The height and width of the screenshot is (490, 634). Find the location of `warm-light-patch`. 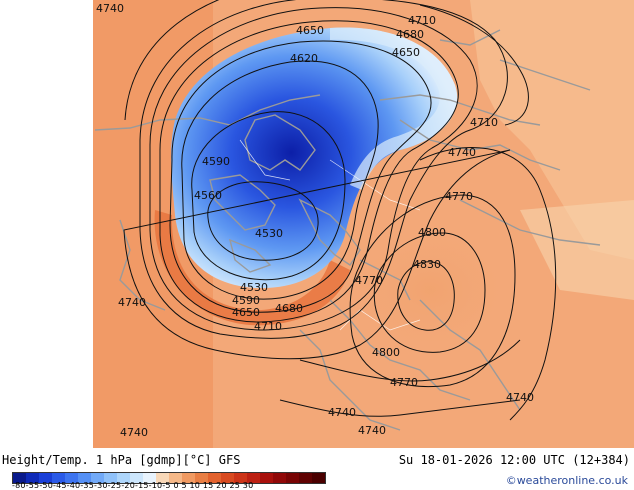

warm-light-patch is located at coordinates (552, 130).